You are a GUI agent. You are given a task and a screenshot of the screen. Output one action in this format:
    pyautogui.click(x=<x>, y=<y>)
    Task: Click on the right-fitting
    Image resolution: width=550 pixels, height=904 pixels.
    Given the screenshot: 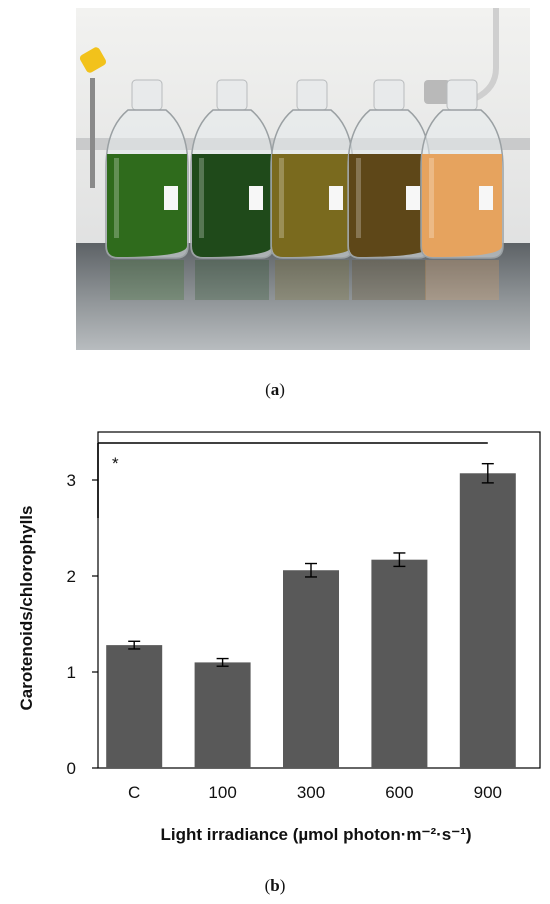 What is the action you would take?
    pyautogui.click(x=437, y=92)
    